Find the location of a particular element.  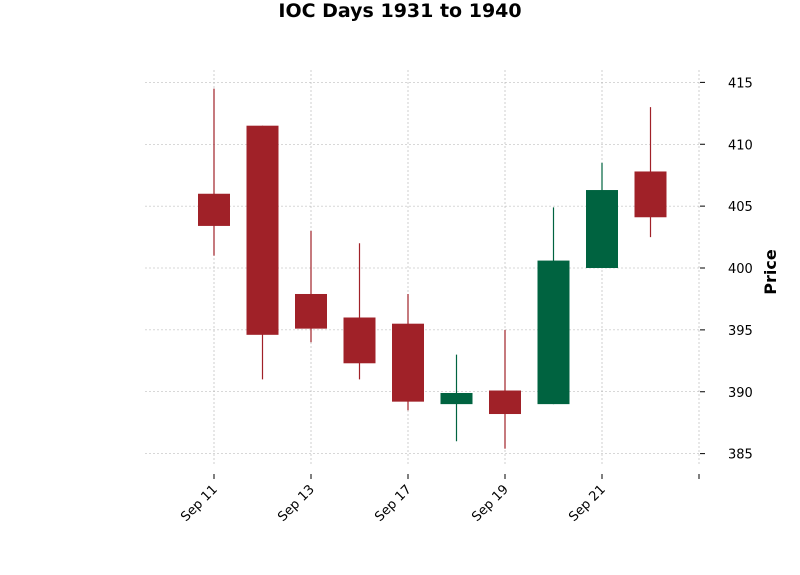

x-axis: Sep 11 Sep 13 Sep 17 Sep 19 Sep 21 is located at coordinates (439, 499).